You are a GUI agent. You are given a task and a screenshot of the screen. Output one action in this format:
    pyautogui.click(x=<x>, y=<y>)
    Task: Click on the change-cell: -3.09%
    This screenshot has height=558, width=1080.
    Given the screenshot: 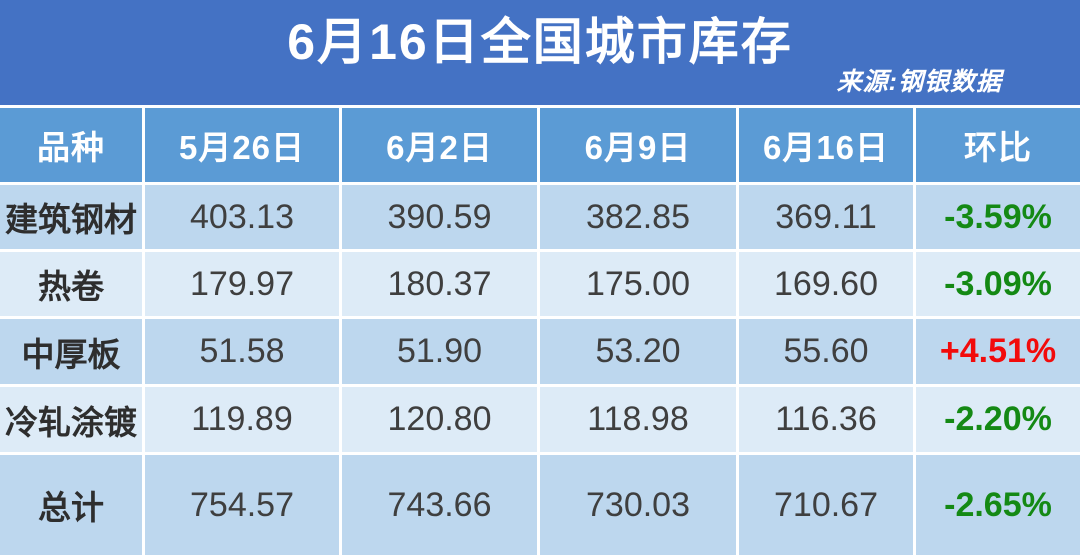 What is the action you would take?
    pyautogui.click(x=998, y=284)
    